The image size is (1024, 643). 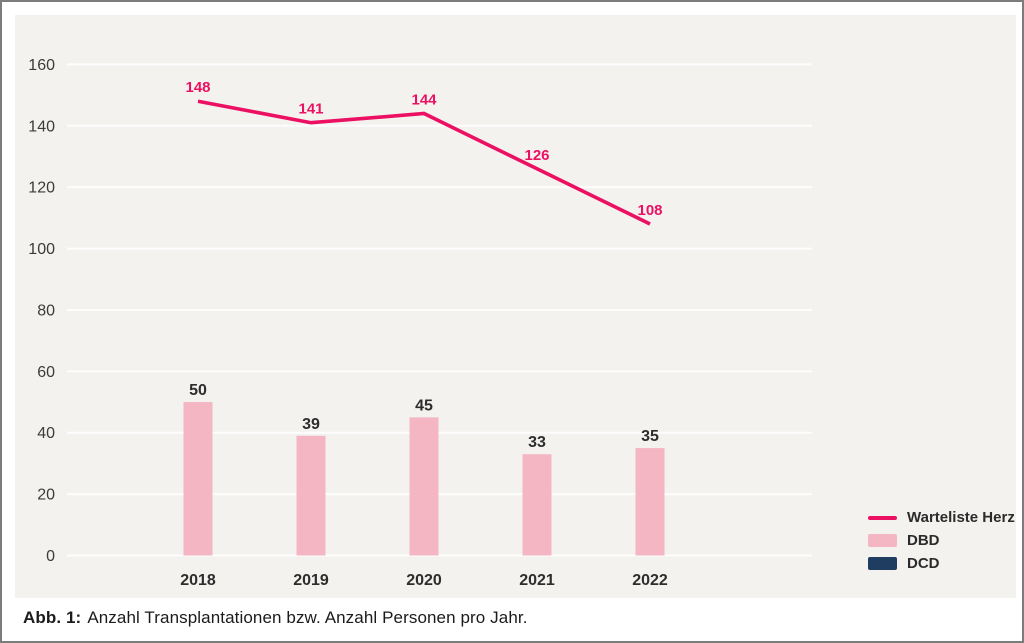 I want to click on line-value-label: 148, so click(x=197, y=87).